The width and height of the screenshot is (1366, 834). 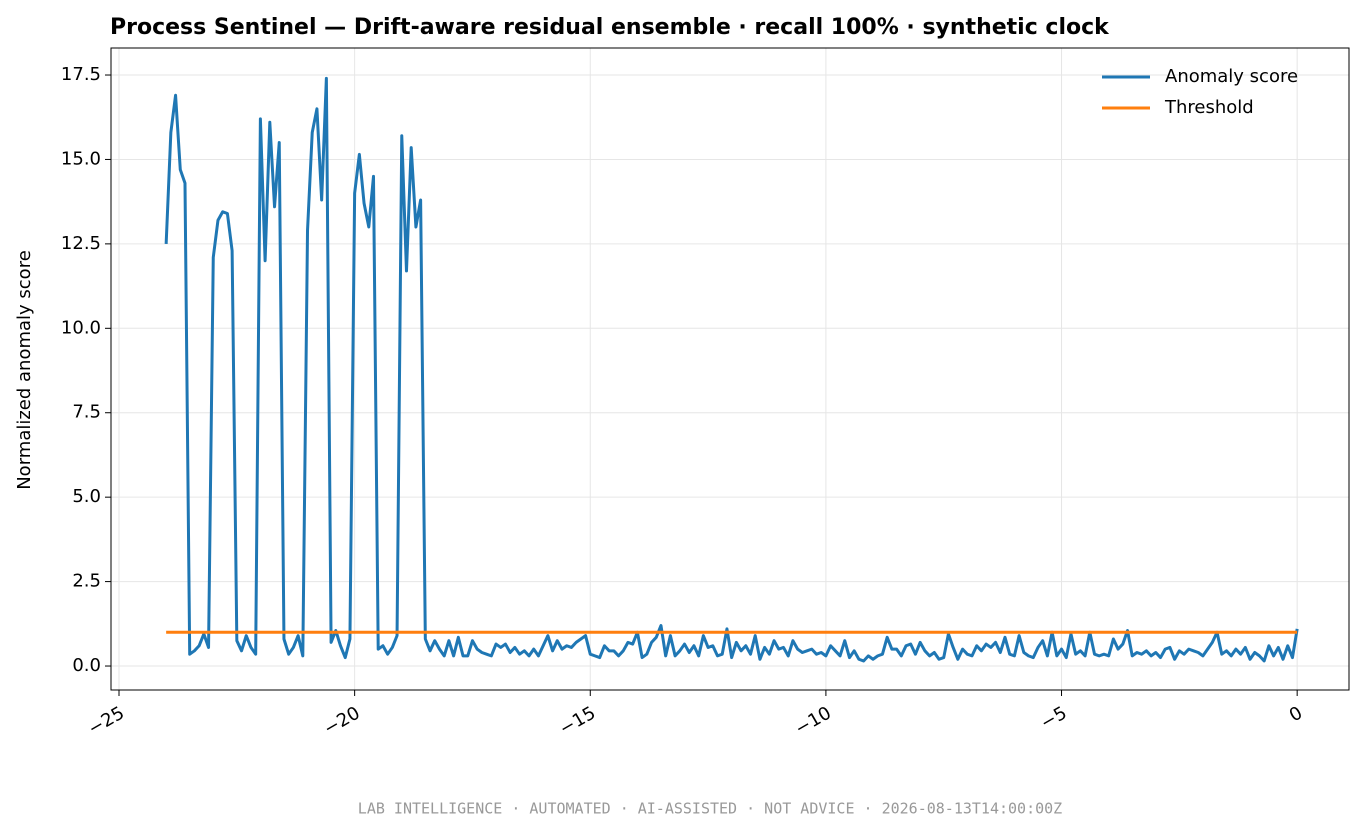 I want to click on x-tick-label: −5, so click(x=1053, y=717).